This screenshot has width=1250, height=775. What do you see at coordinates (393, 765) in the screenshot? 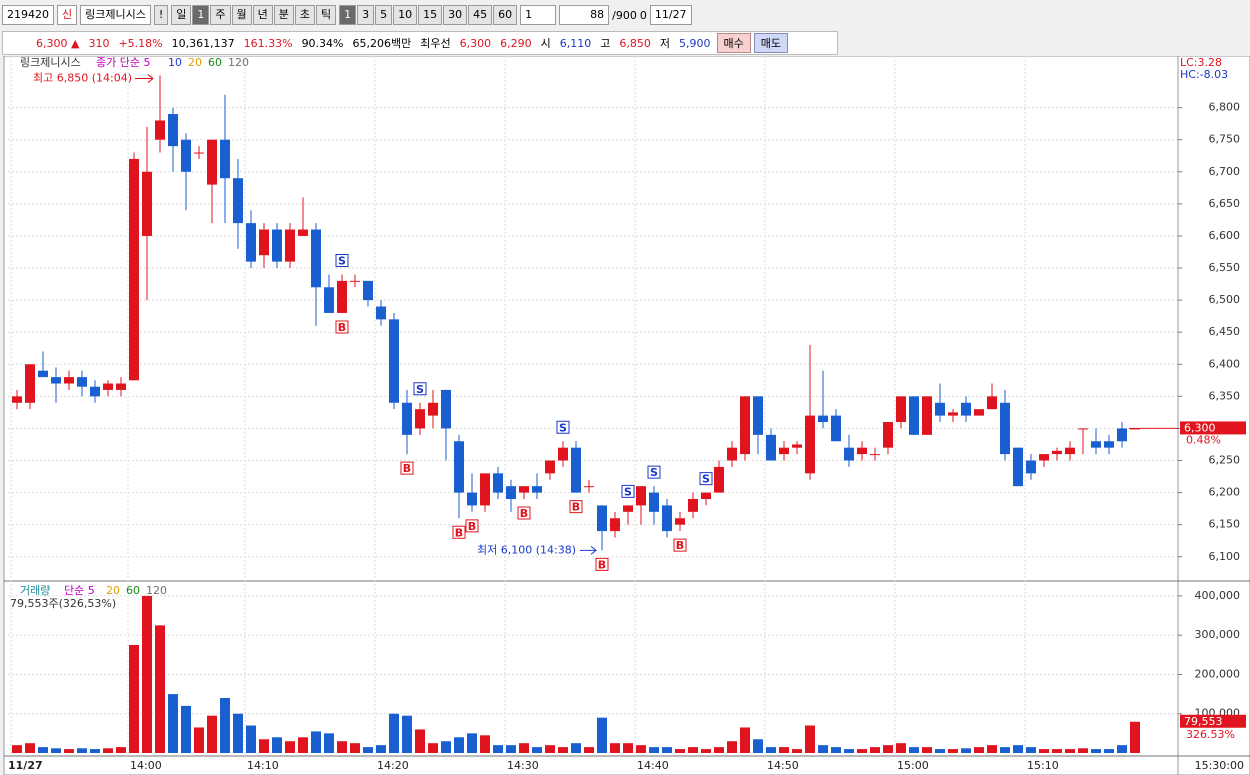
I see `x-tick-label: 14:20` at bounding box center [393, 765].